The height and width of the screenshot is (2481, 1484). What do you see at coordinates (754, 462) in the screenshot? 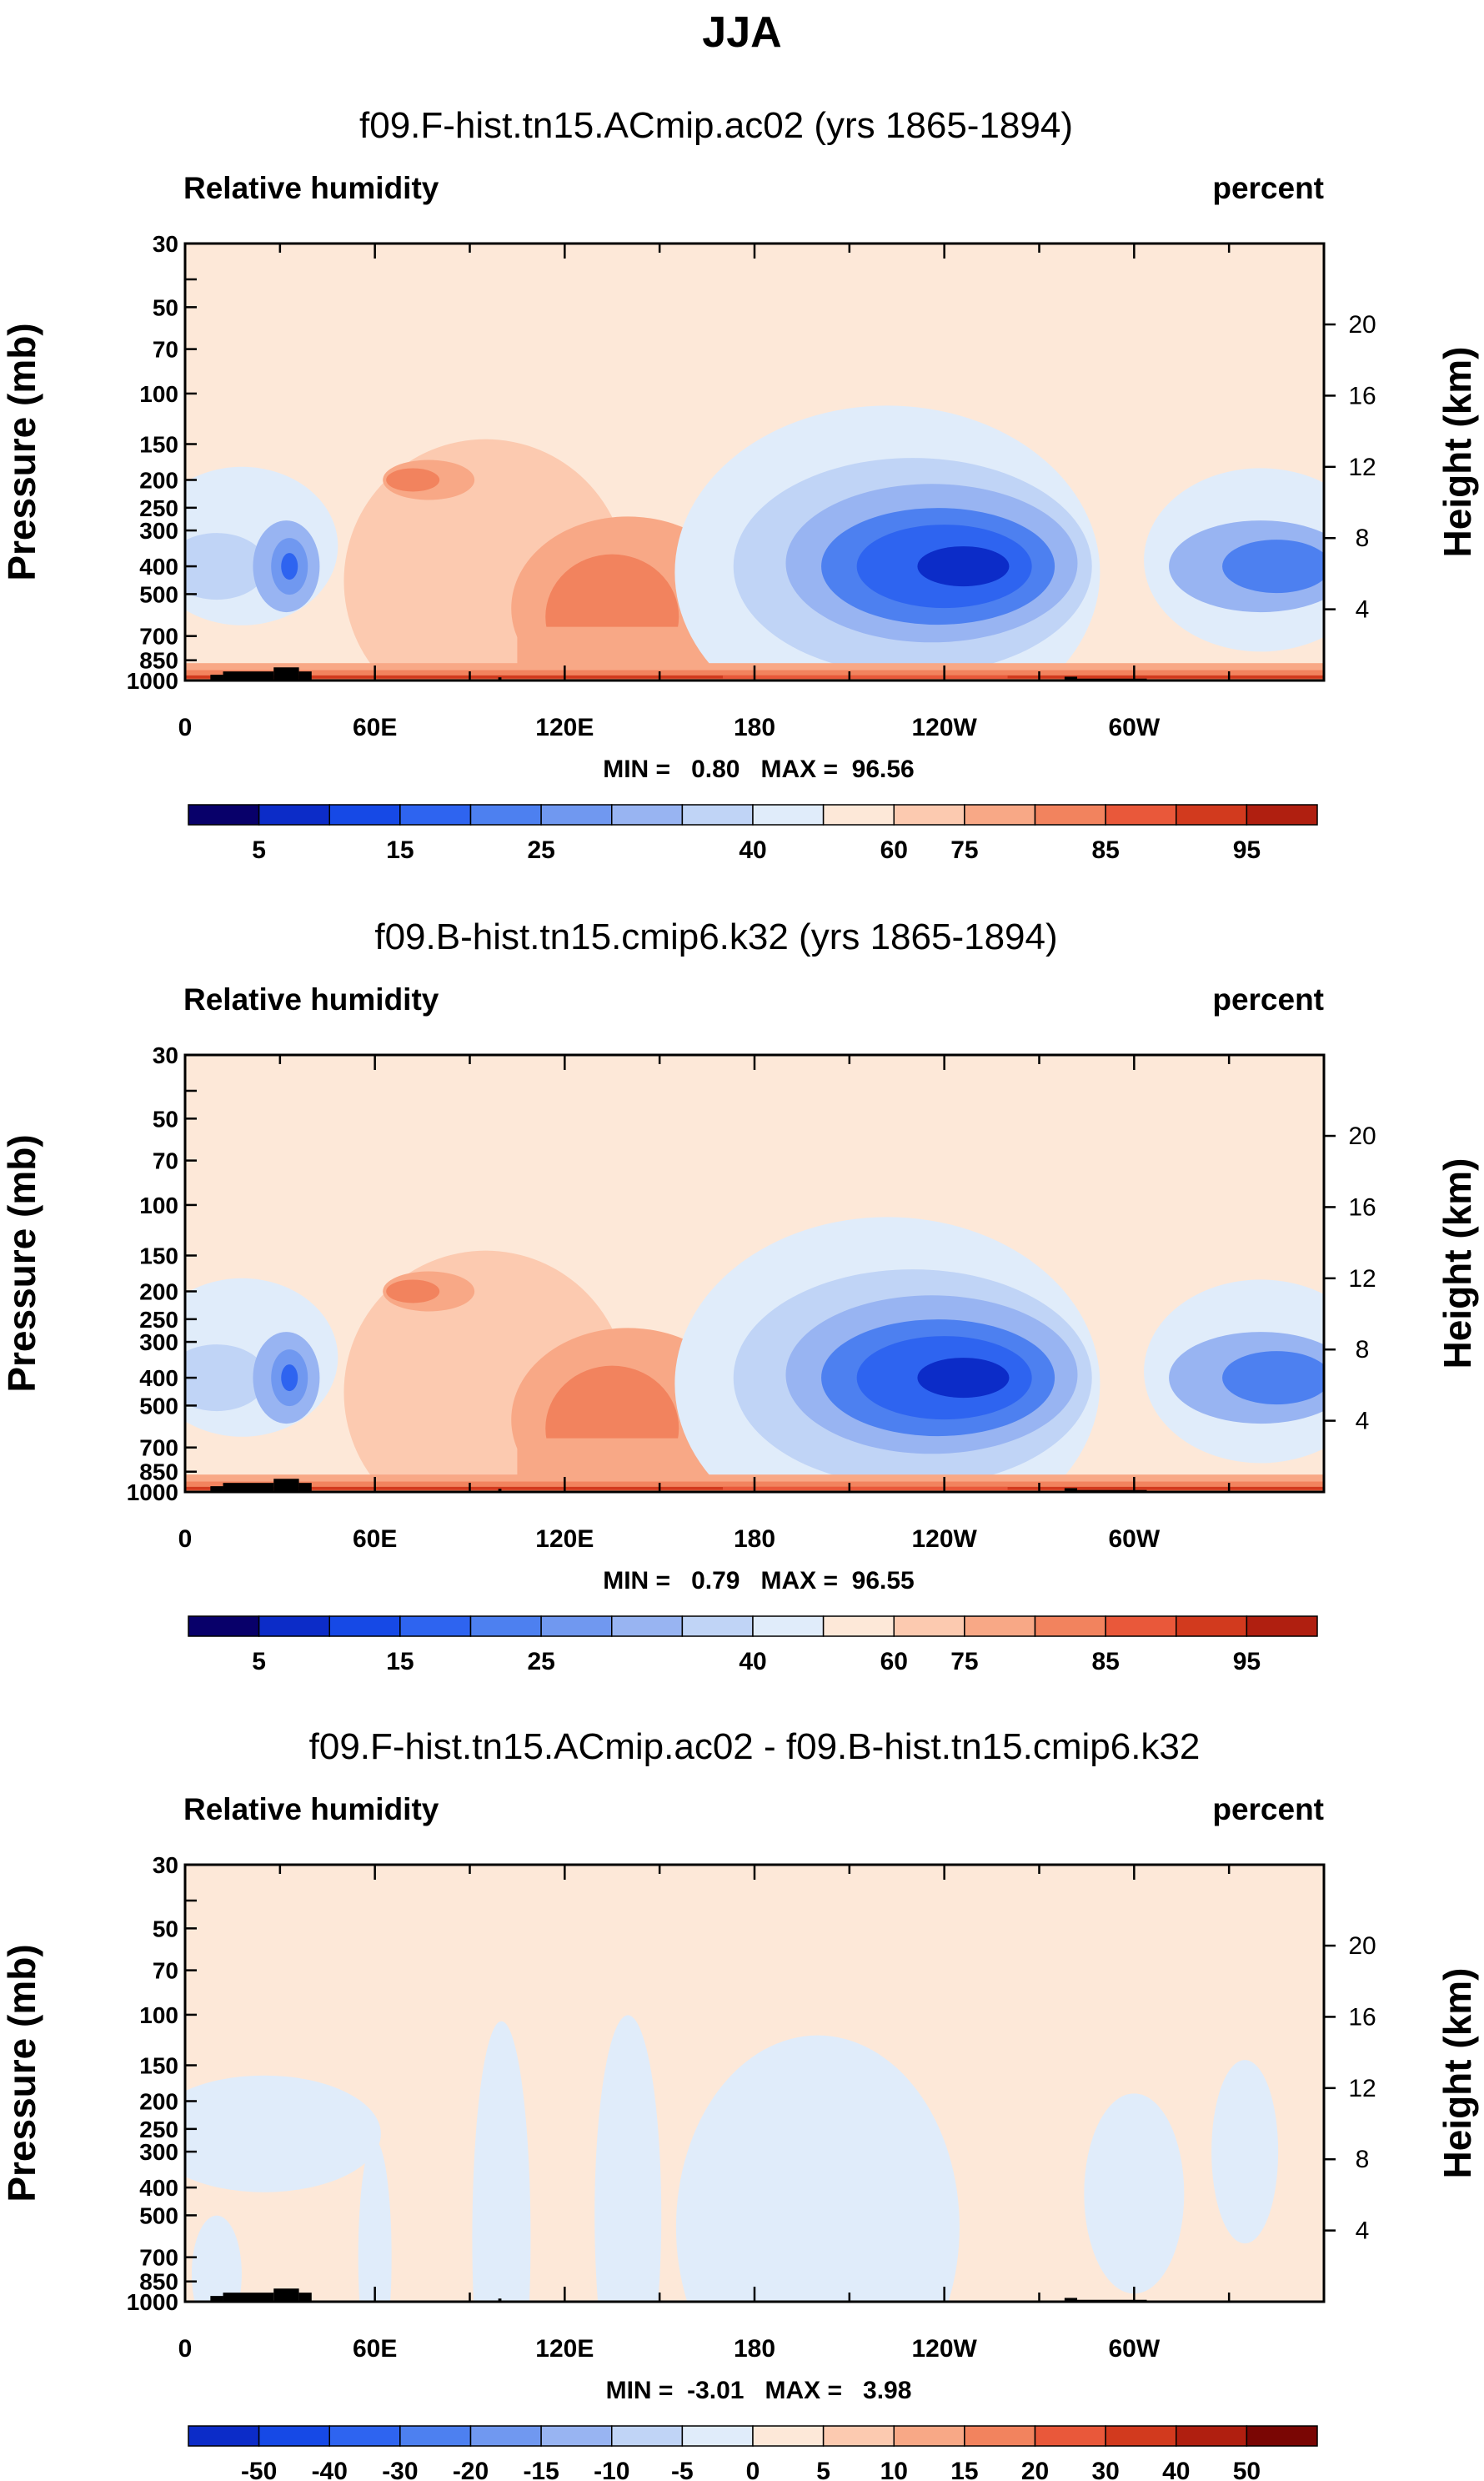
I see `contour-plot` at bounding box center [754, 462].